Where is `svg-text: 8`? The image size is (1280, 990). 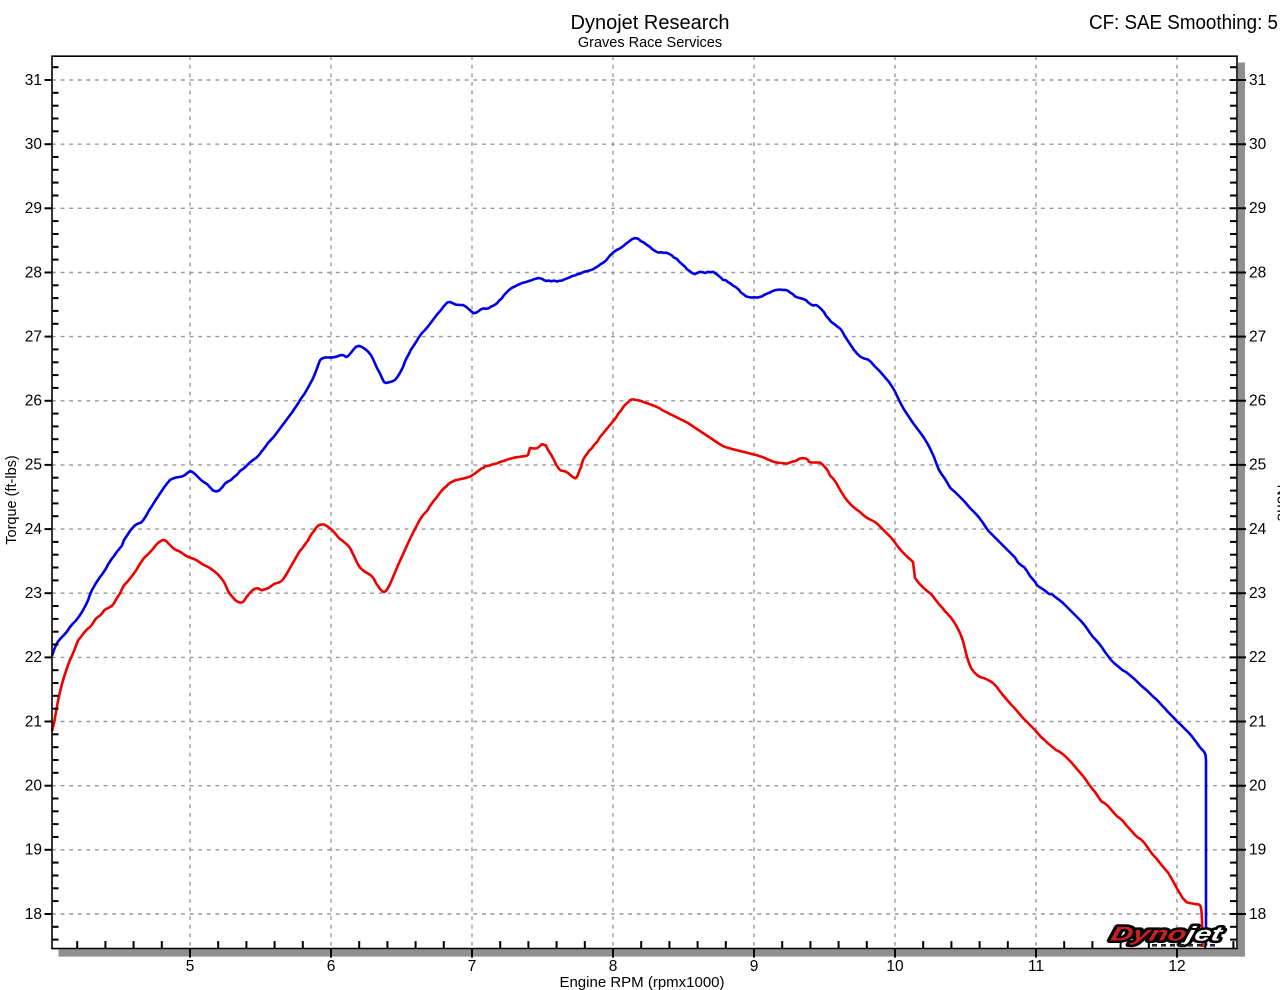 svg-text: 8 is located at coordinates (613, 966).